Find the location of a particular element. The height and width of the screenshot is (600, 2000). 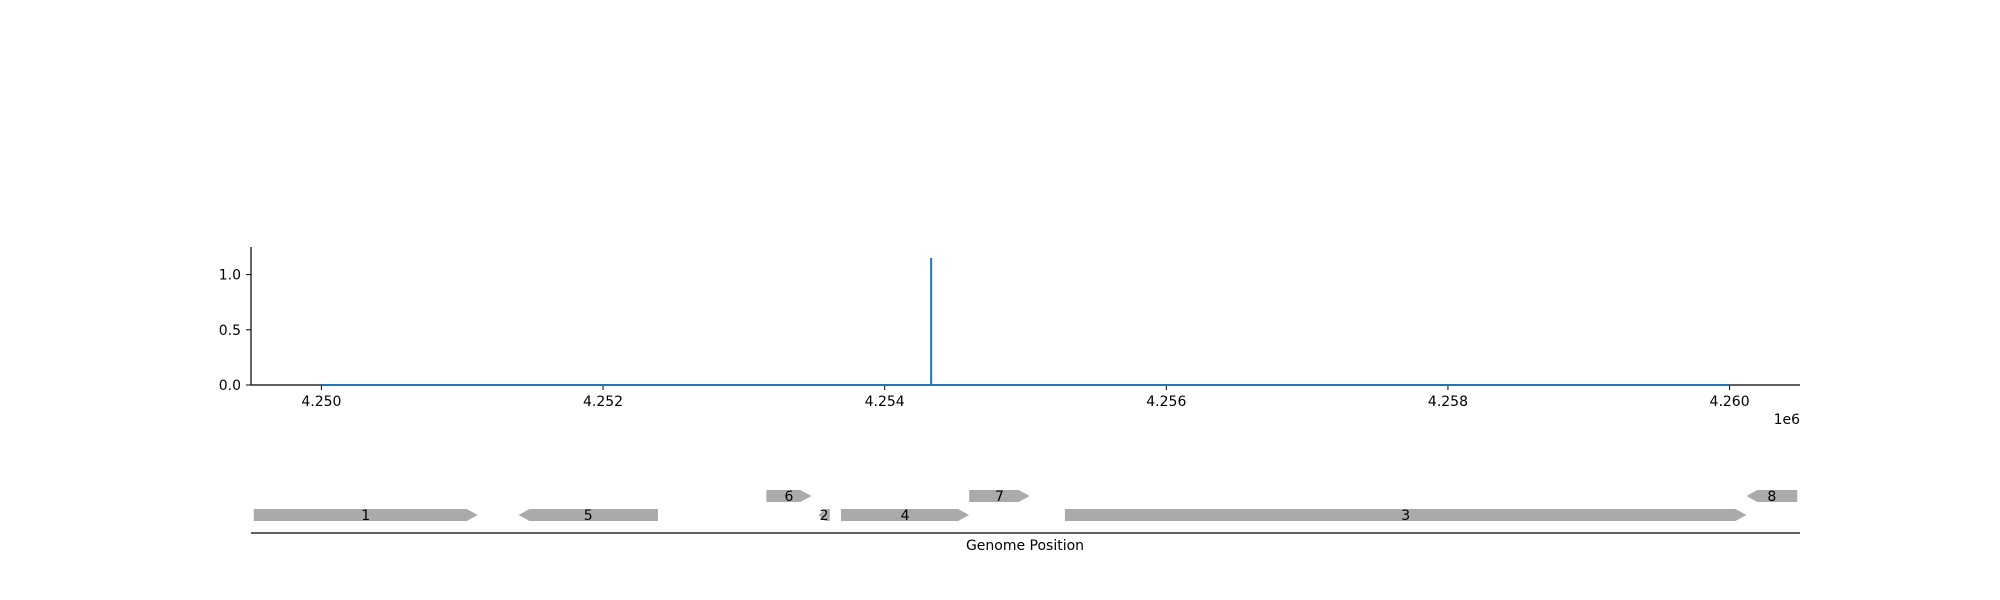

gene-label: 3 is located at coordinates (1405, 516).